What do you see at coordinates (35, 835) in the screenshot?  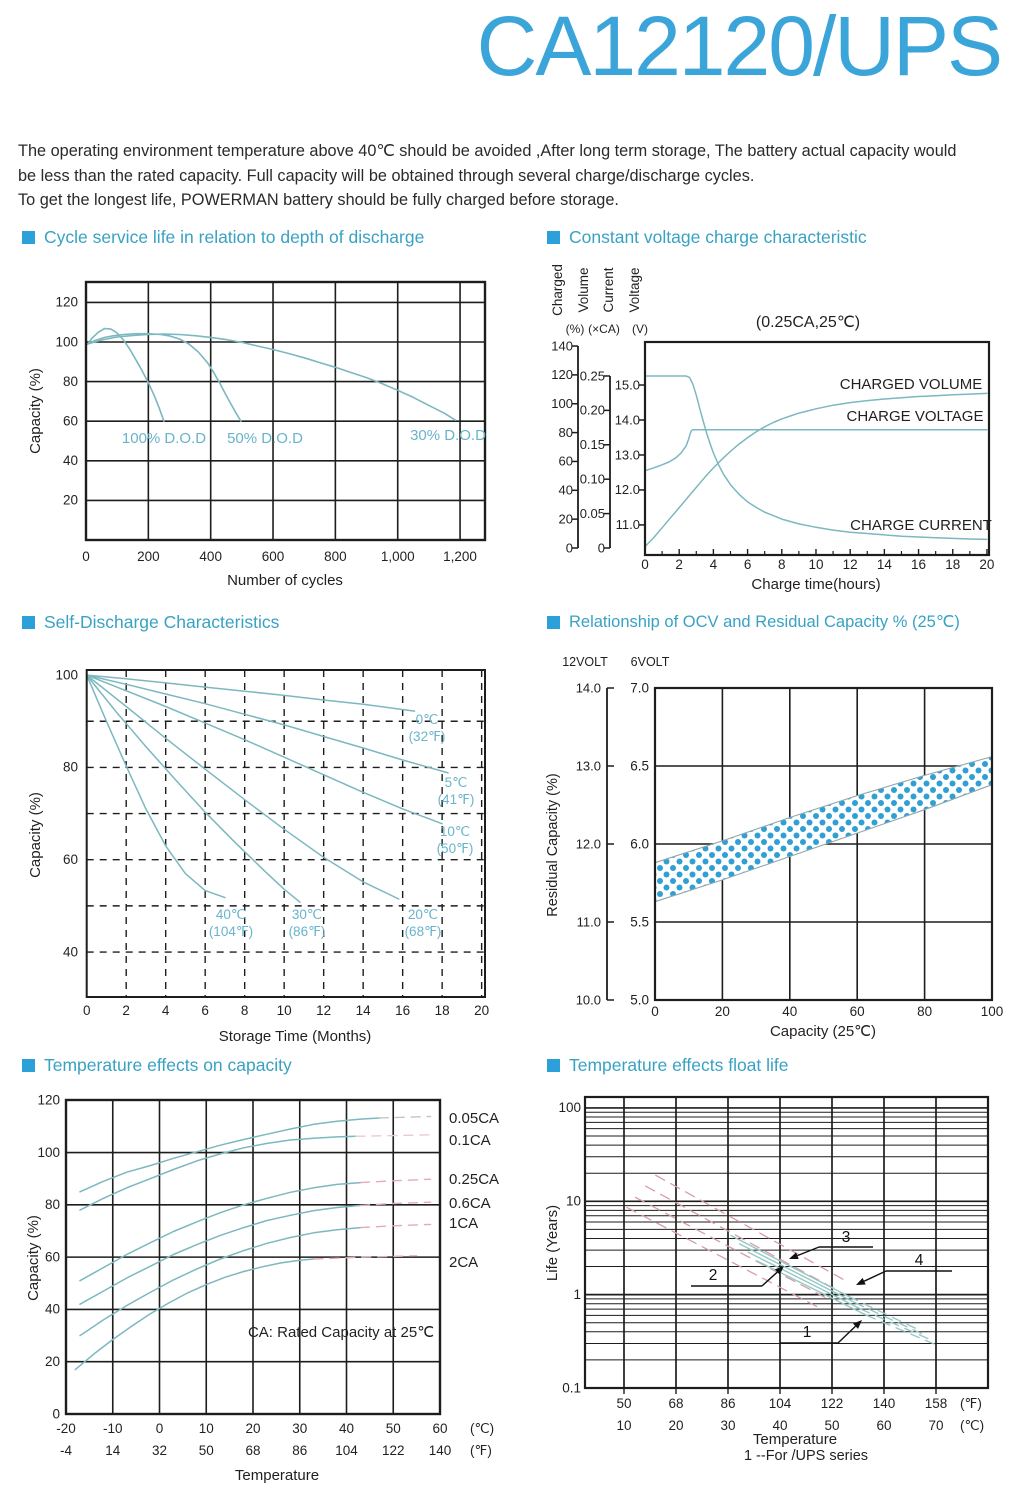 I see `svg-text: Capacity (%)` at bounding box center [35, 835].